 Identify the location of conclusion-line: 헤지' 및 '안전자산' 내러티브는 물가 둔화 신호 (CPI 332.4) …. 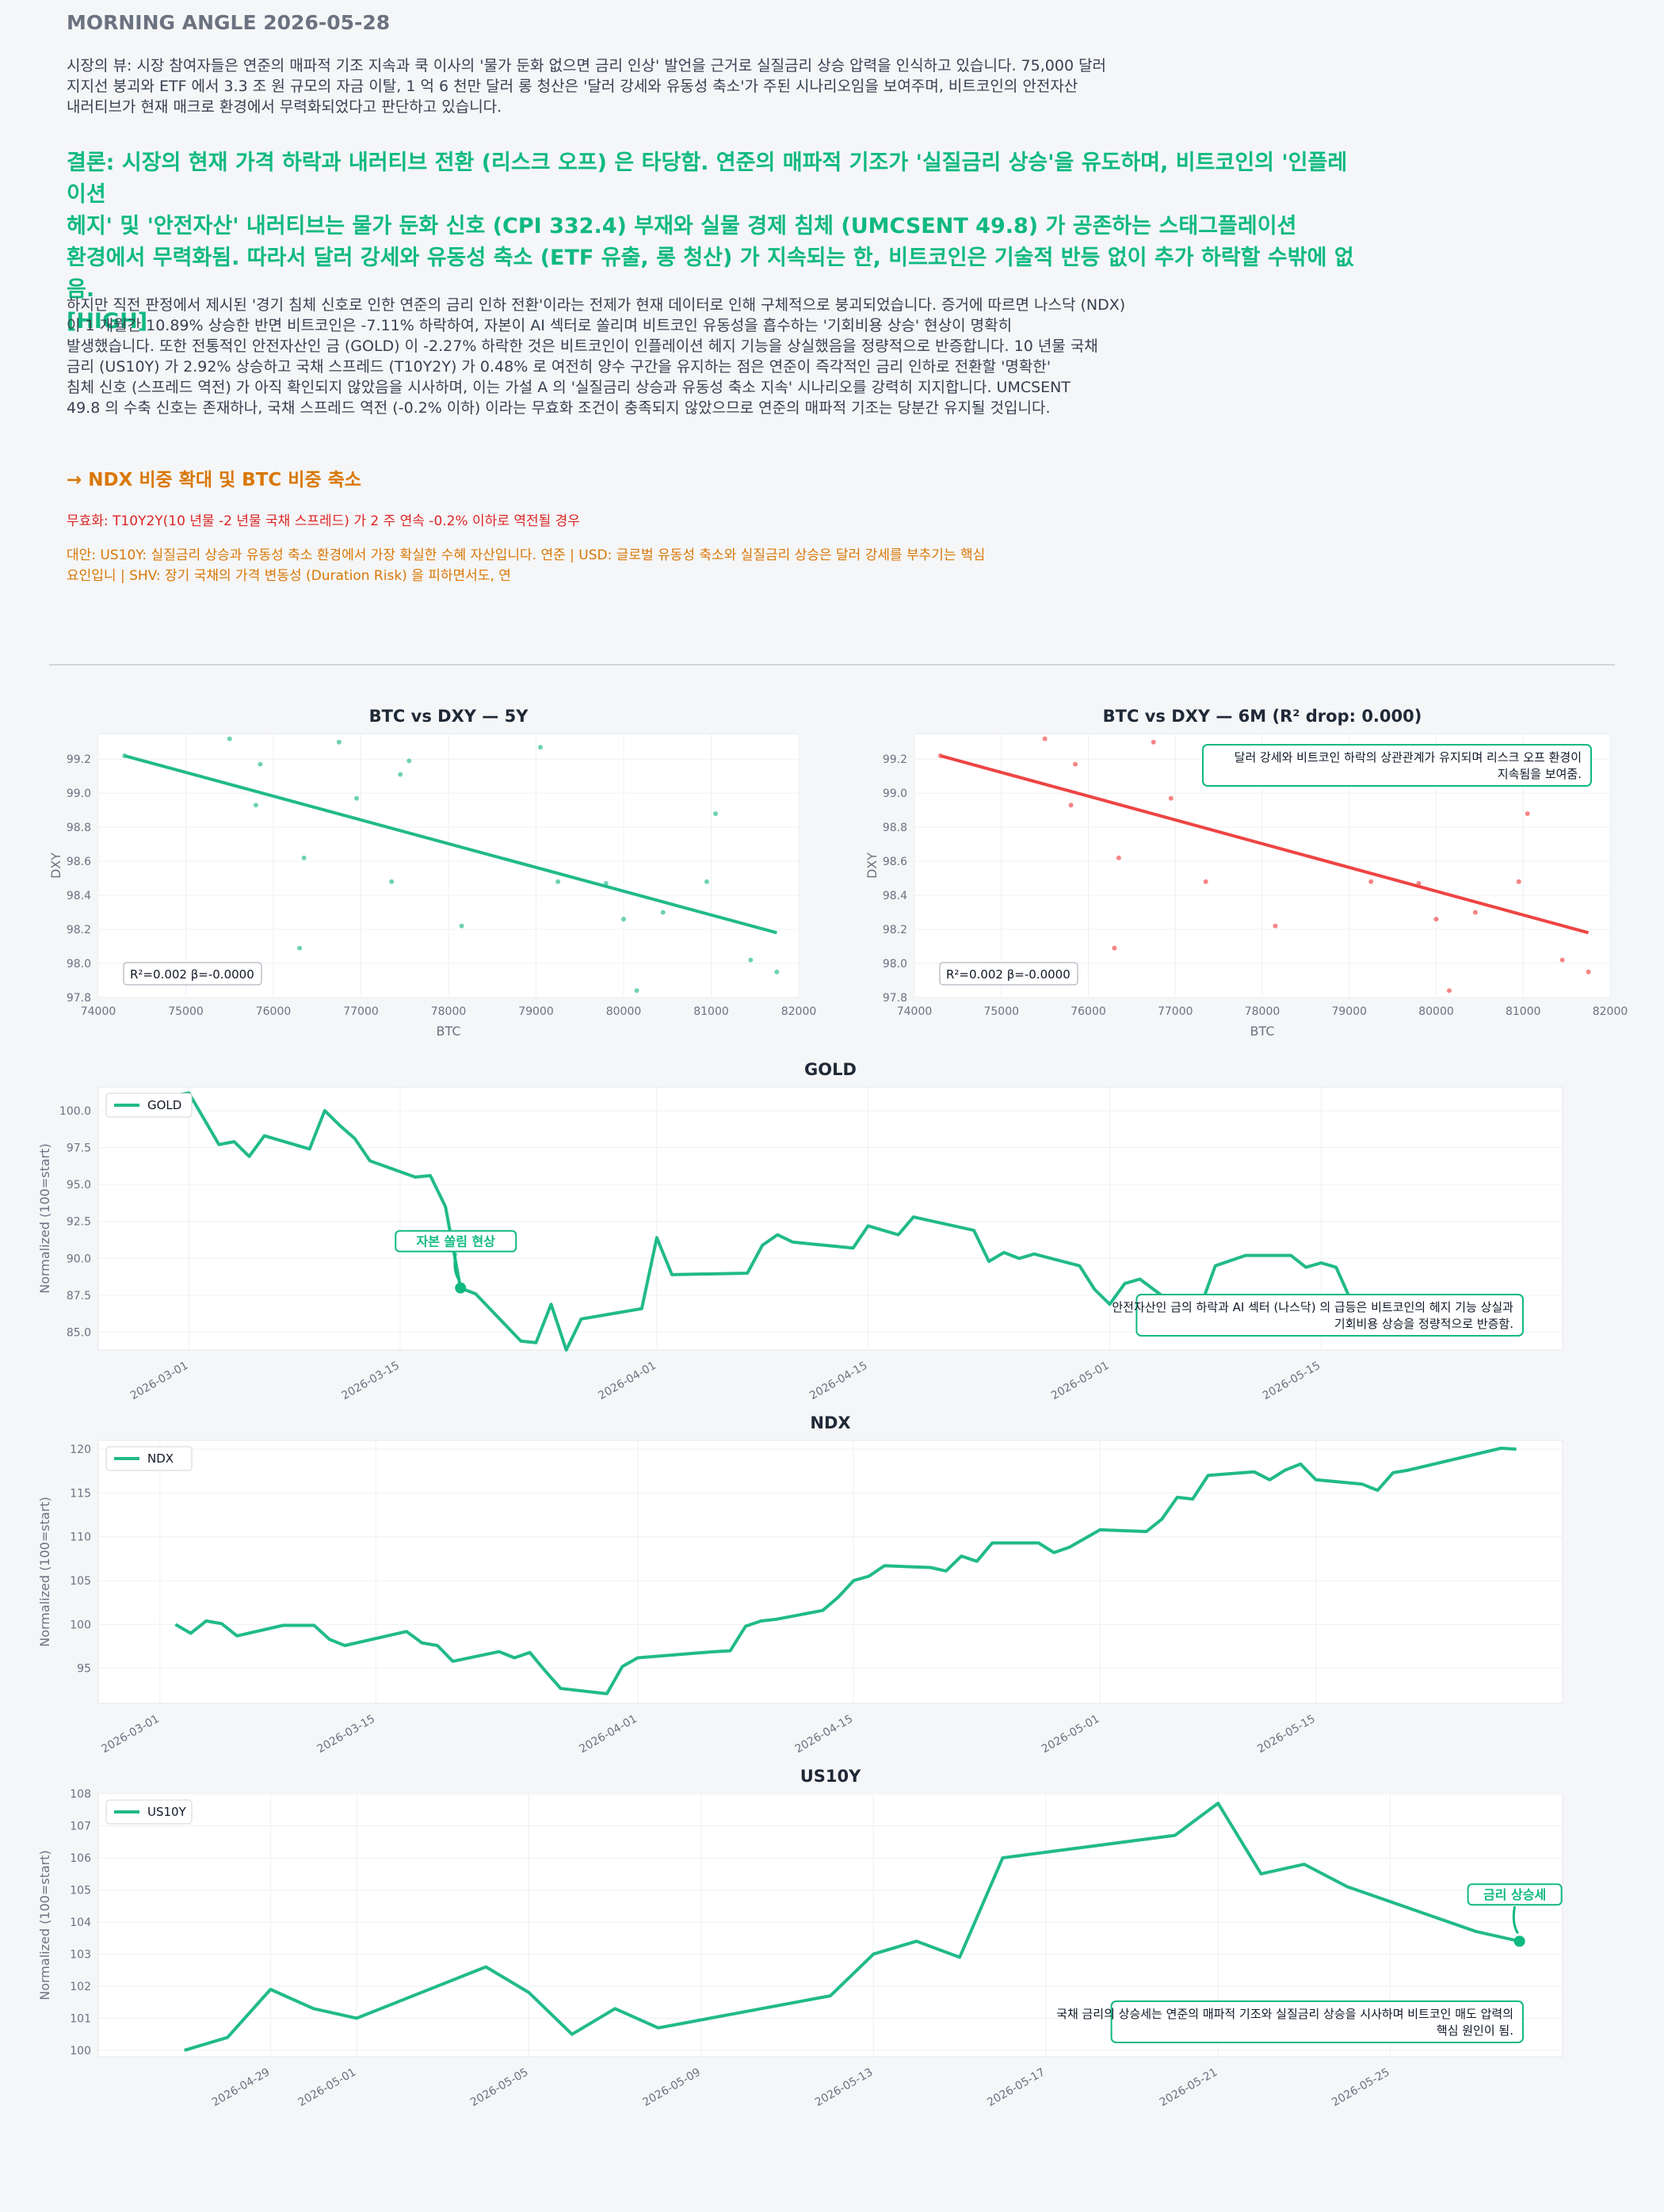
(682, 226).